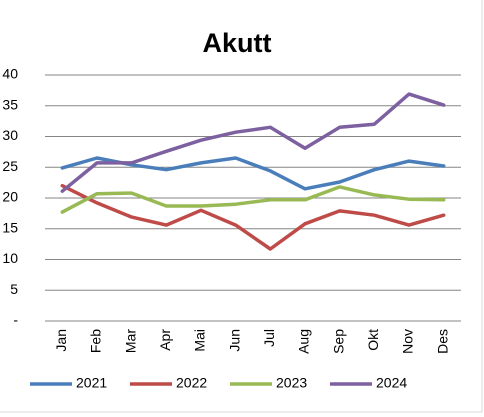  Describe the element at coordinates (10, 104) in the screenshot. I see `y-tick-label: 35` at that location.